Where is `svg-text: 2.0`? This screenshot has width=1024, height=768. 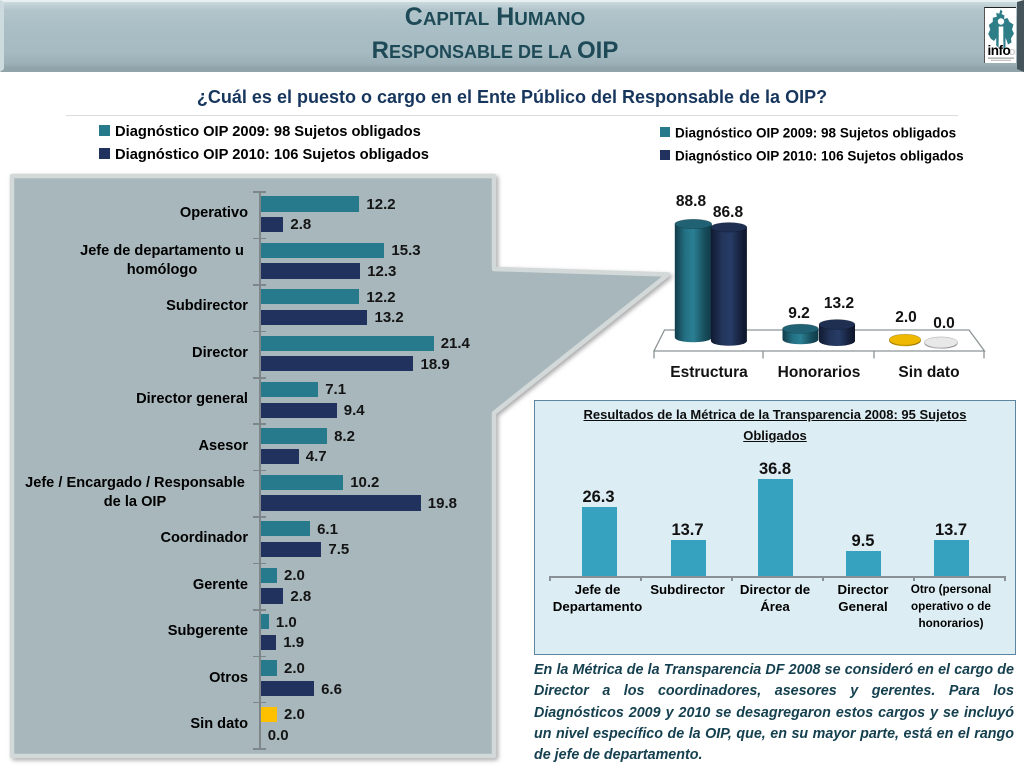 svg-text: 2.0 is located at coordinates (906, 317).